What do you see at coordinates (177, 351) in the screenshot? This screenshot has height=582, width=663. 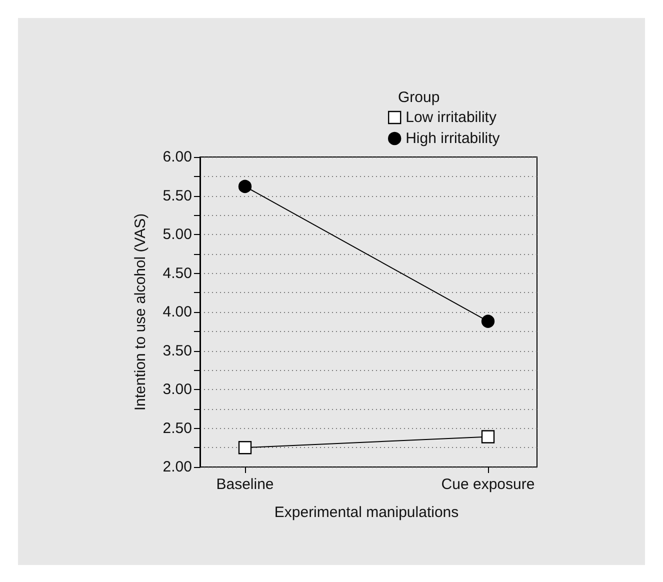 I see `y-tick-label: 3.50` at bounding box center [177, 351].